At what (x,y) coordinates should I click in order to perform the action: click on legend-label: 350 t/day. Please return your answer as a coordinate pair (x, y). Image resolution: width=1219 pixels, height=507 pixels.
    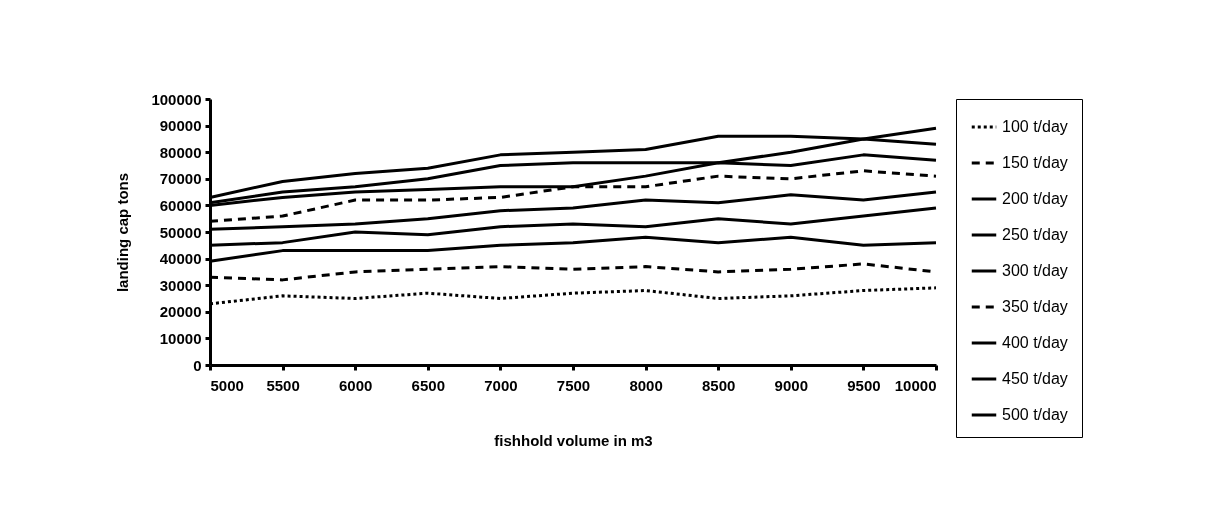
    Looking at the image, I should click on (1035, 306).